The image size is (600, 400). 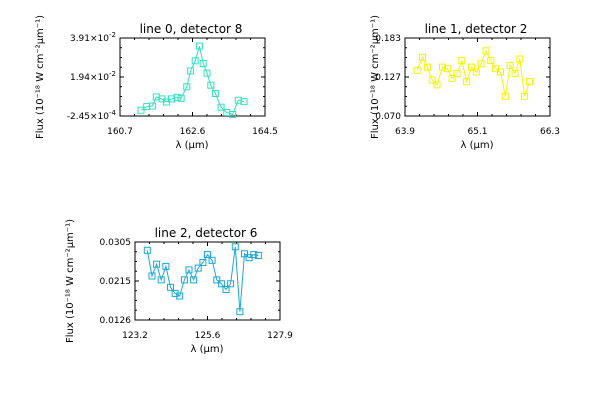 I want to click on chart-title: line 1, detector 2, so click(x=476, y=29).